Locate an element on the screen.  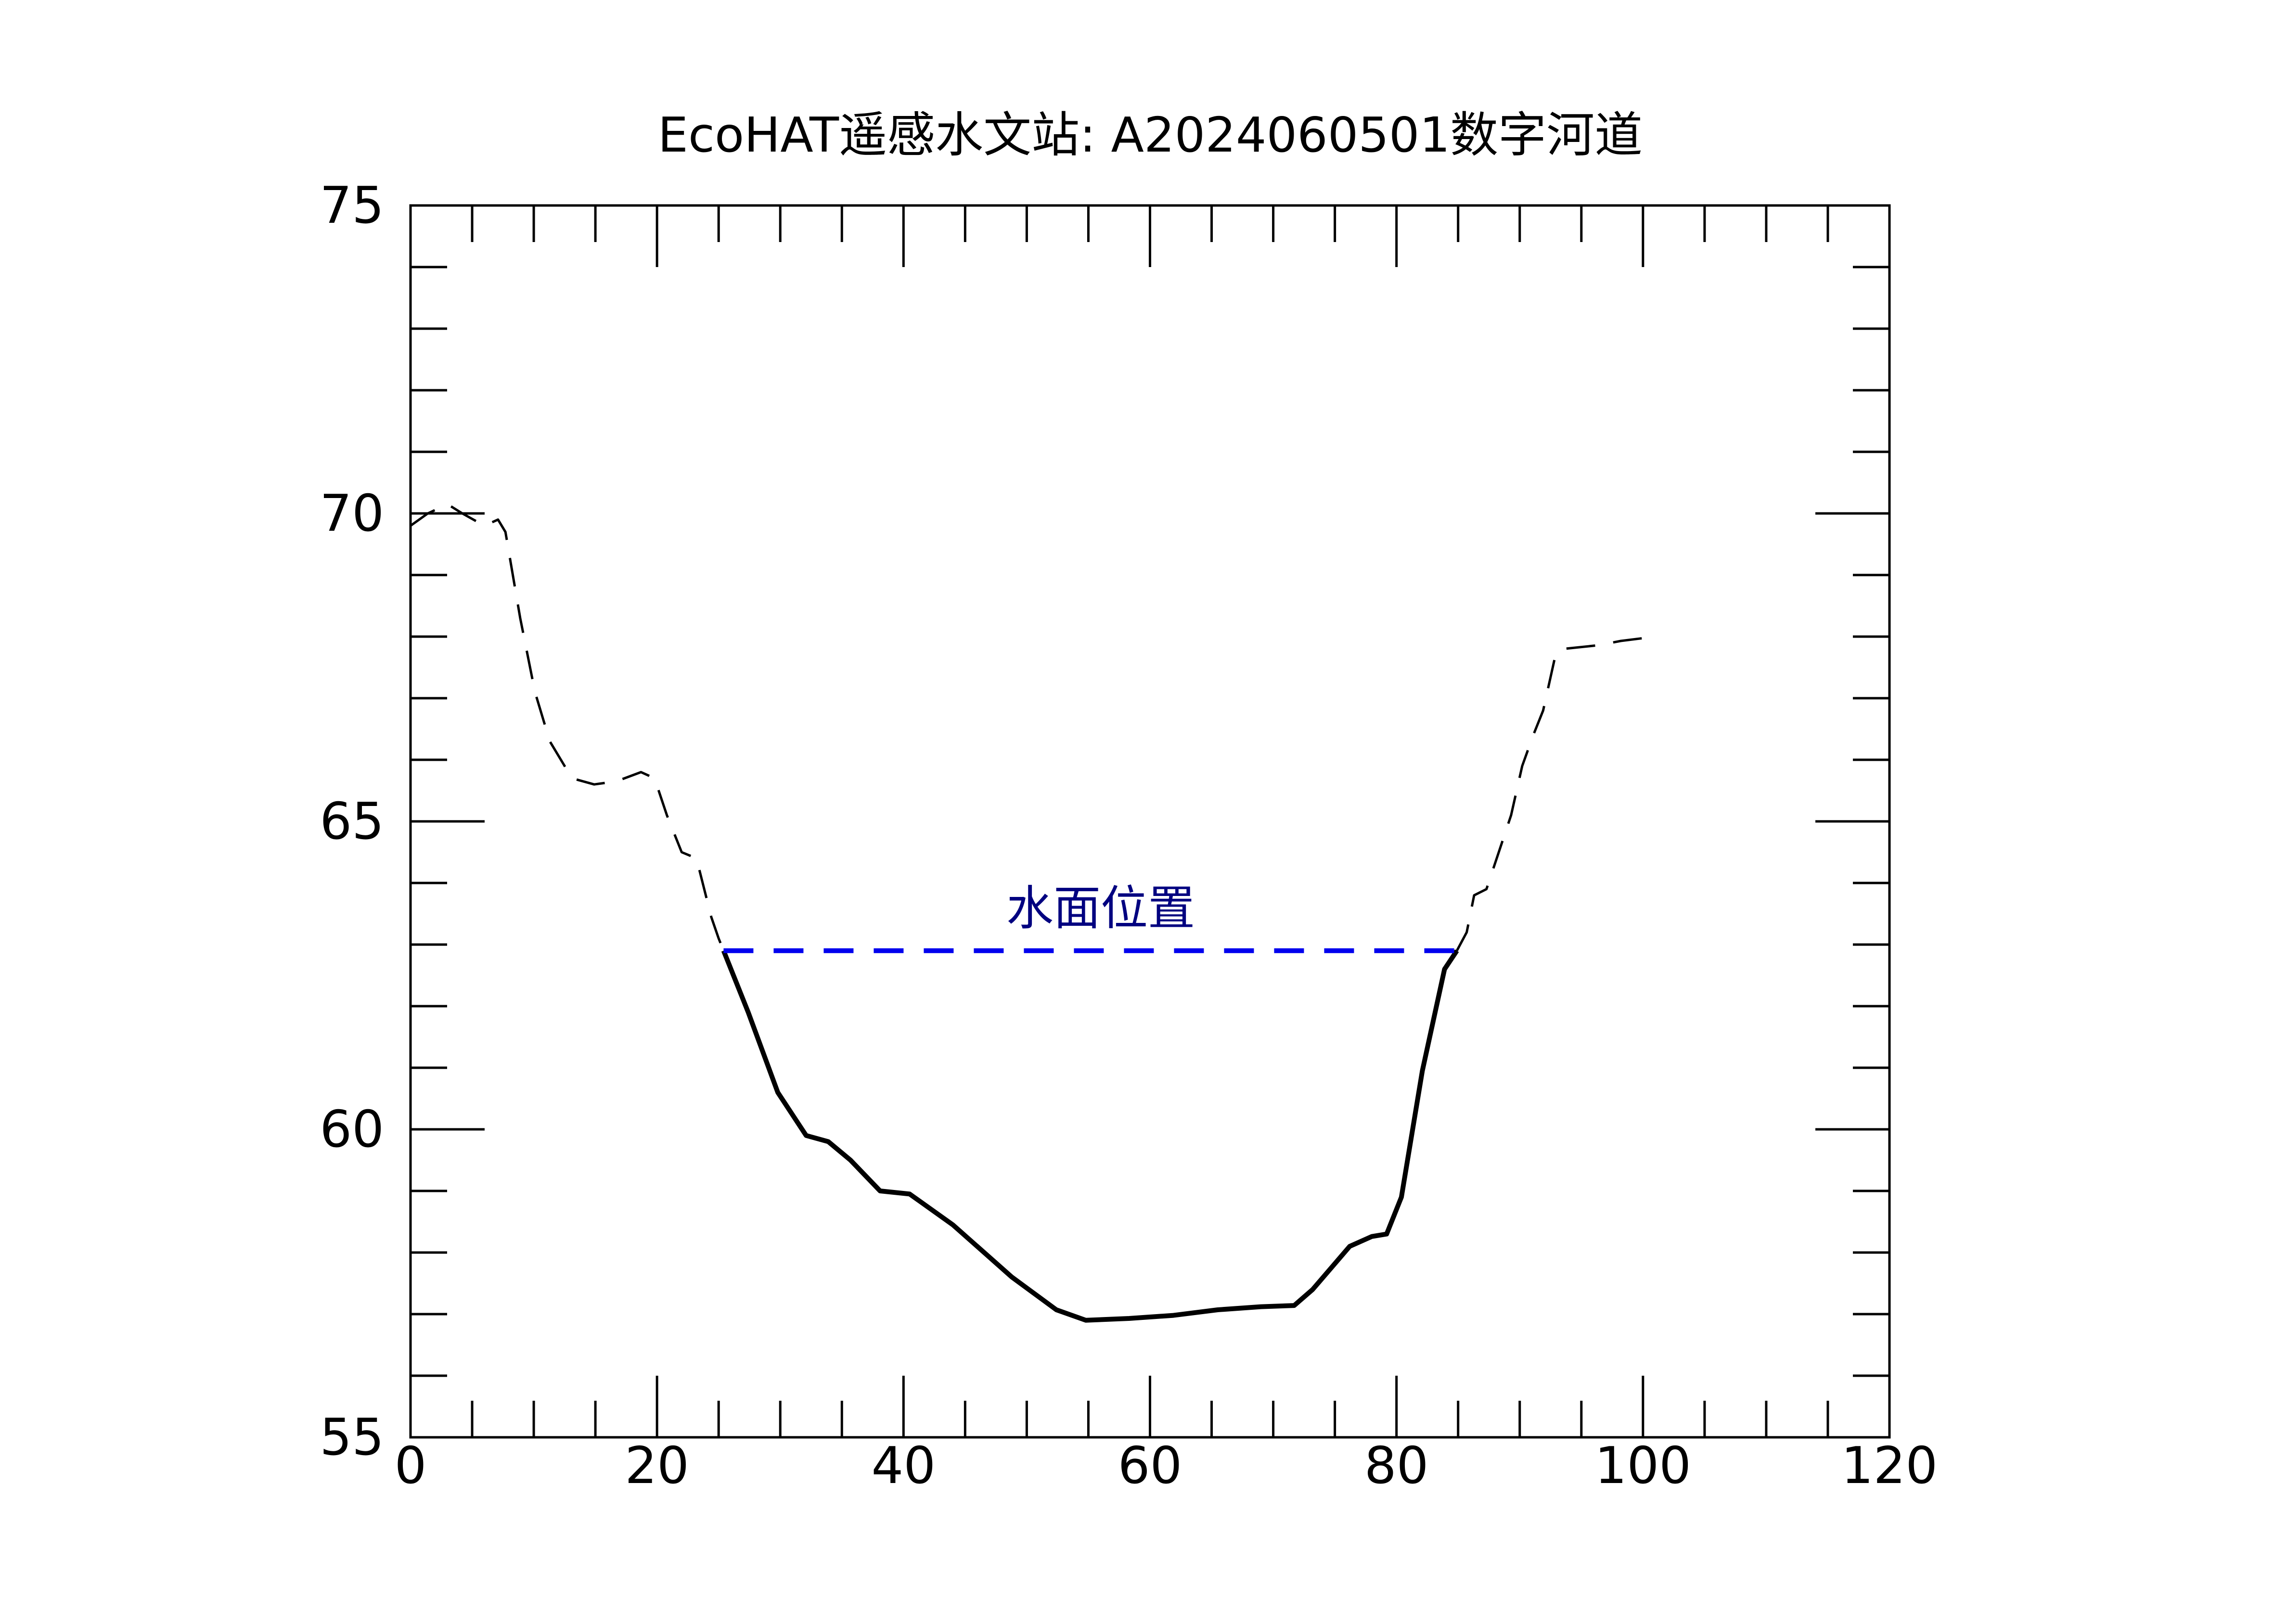
x-tick-label: 120 is located at coordinates (1889, 1465).